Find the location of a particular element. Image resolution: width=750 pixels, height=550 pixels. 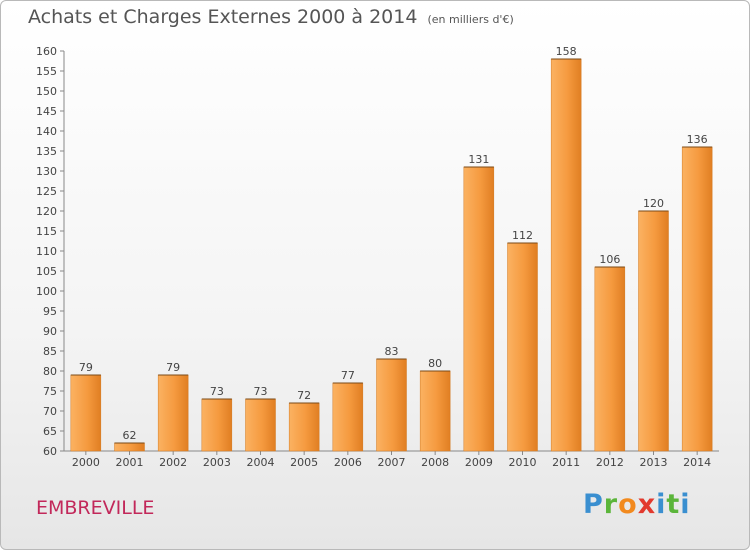

x-tick-label-2013: 2013 is located at coordinates (654, 462).